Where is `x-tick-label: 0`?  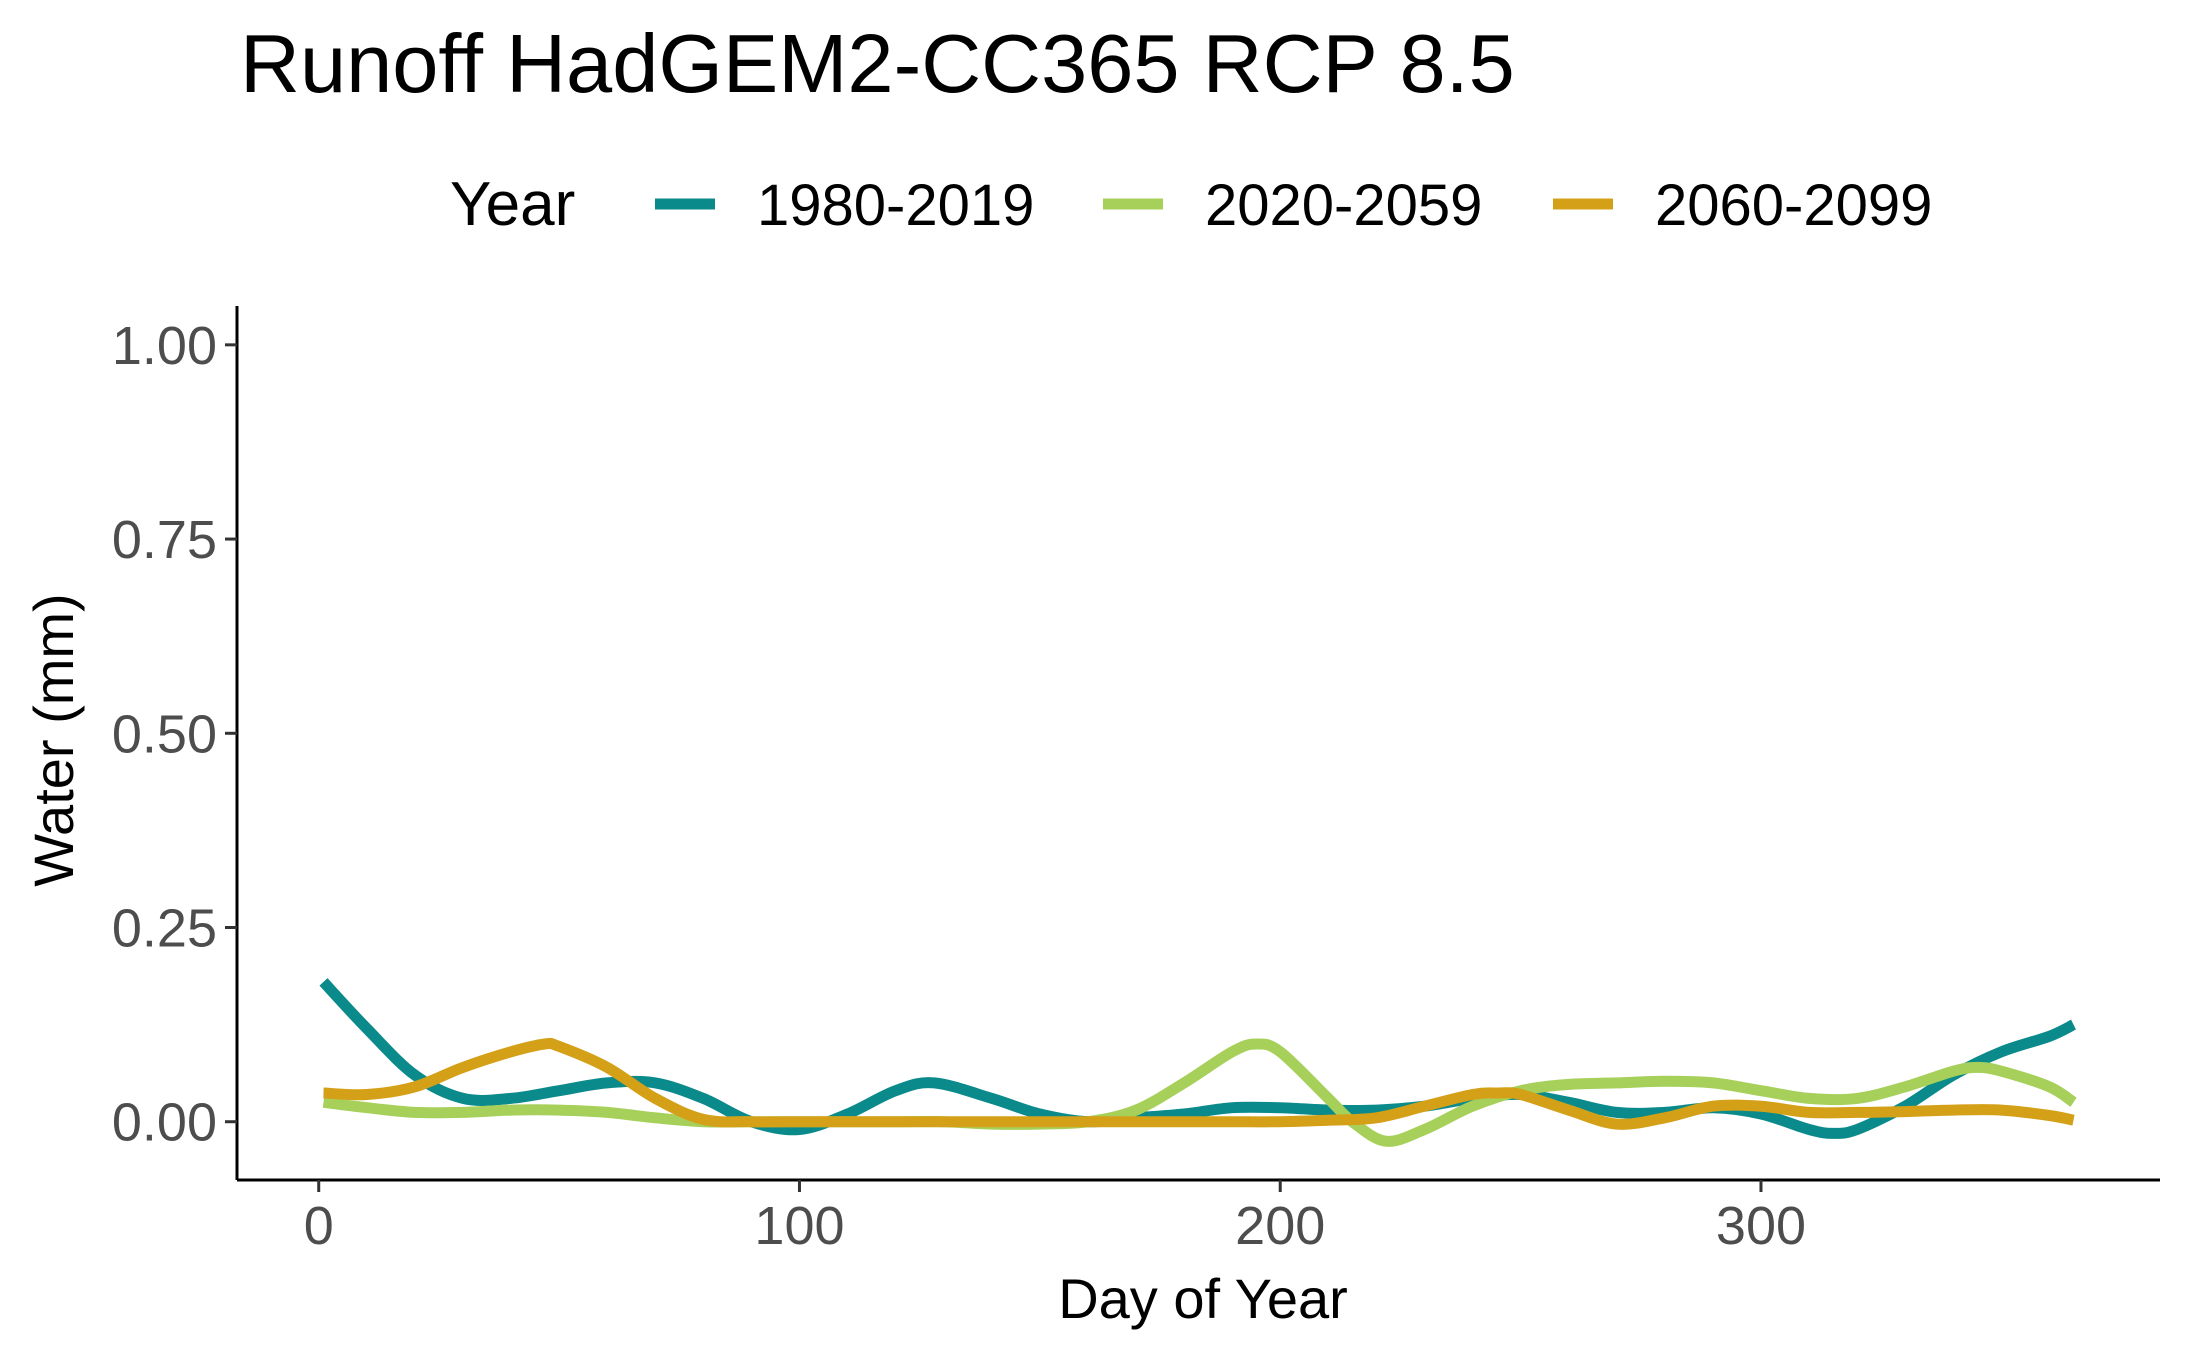
x-tick-label: 0 is located at coordinates (319, 1226).